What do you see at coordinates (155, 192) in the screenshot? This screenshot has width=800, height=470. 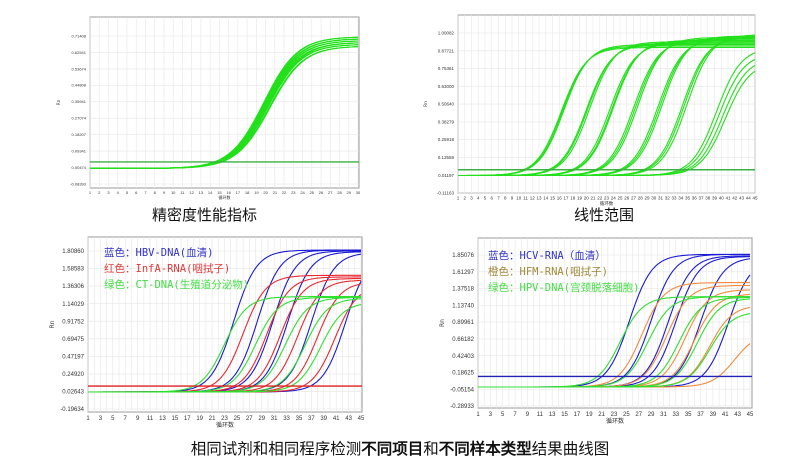 I see `x-tick-label: 8` at bounding box center [155, 192].